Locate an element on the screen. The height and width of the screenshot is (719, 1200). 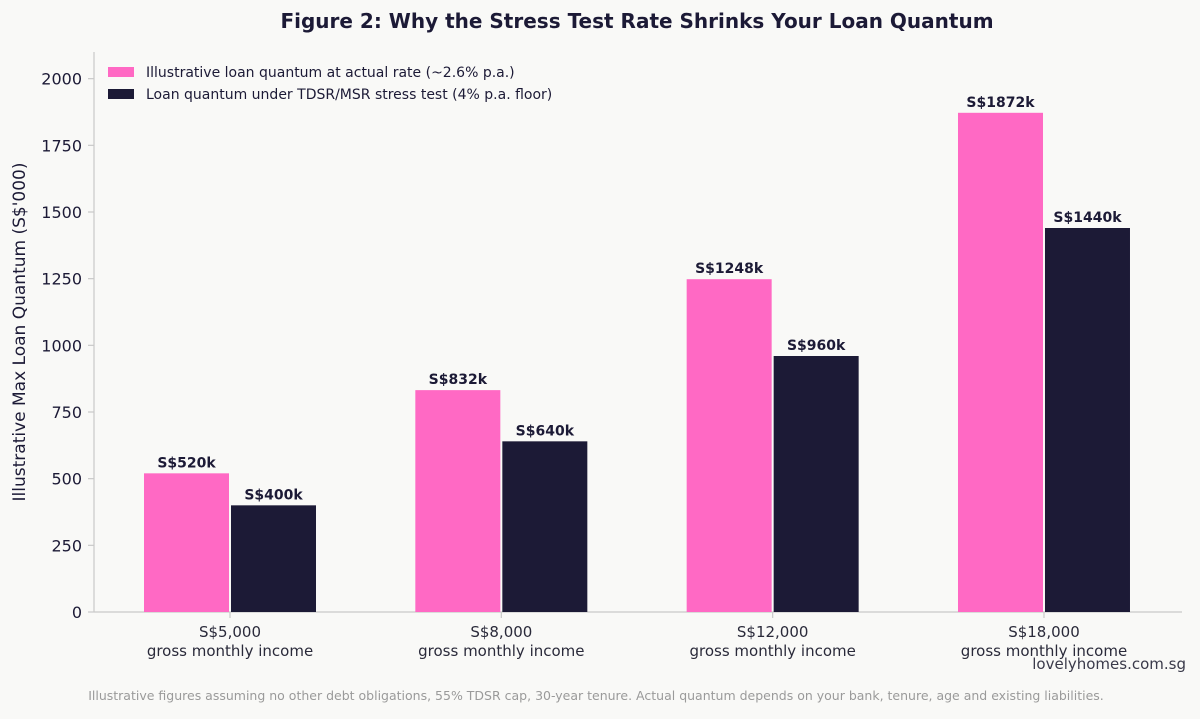
y-tick-label: 0 is located at coordinates (77, 612).